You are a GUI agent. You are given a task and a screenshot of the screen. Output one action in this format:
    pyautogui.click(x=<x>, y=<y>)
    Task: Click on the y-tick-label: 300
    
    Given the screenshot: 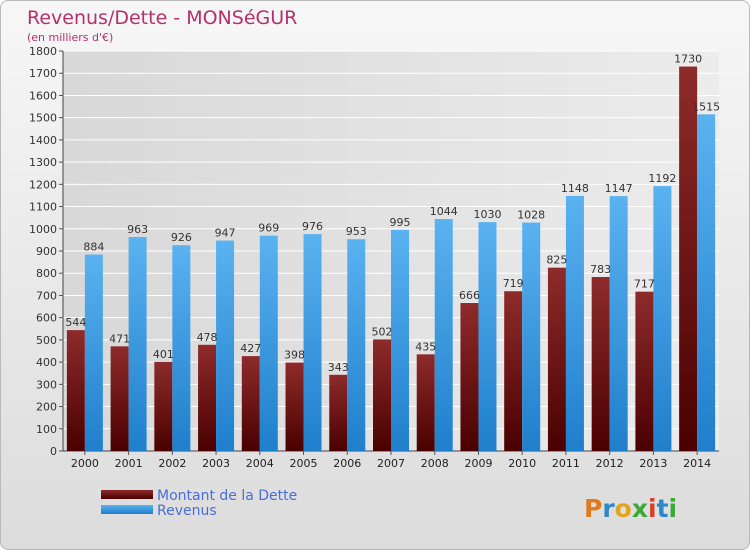 What is the action you would take?
    pyautogui.click(x=46, y=384)
    